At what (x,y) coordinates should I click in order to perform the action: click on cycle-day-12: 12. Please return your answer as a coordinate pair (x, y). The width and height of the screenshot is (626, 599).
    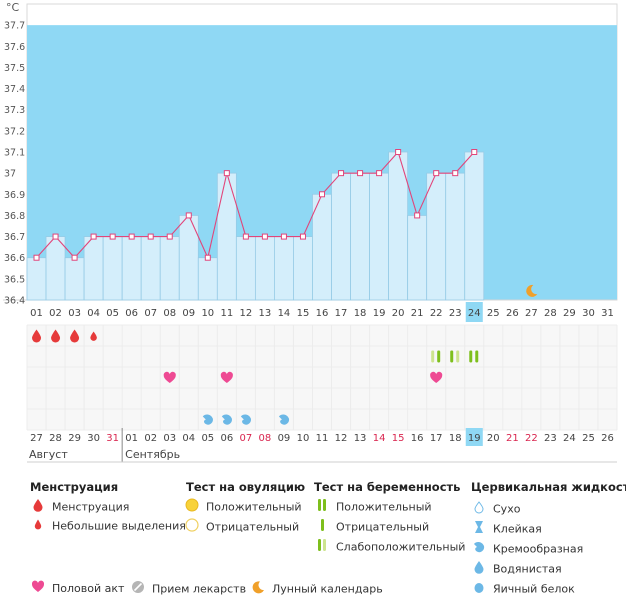
    Looking at the image, I should click on (246, 313).